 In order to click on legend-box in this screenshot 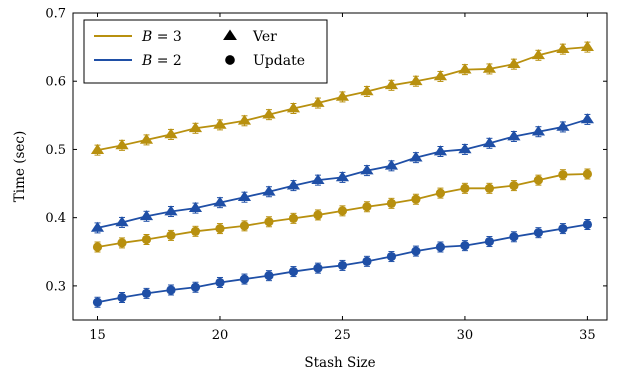, I will do `click(205, 51)`.